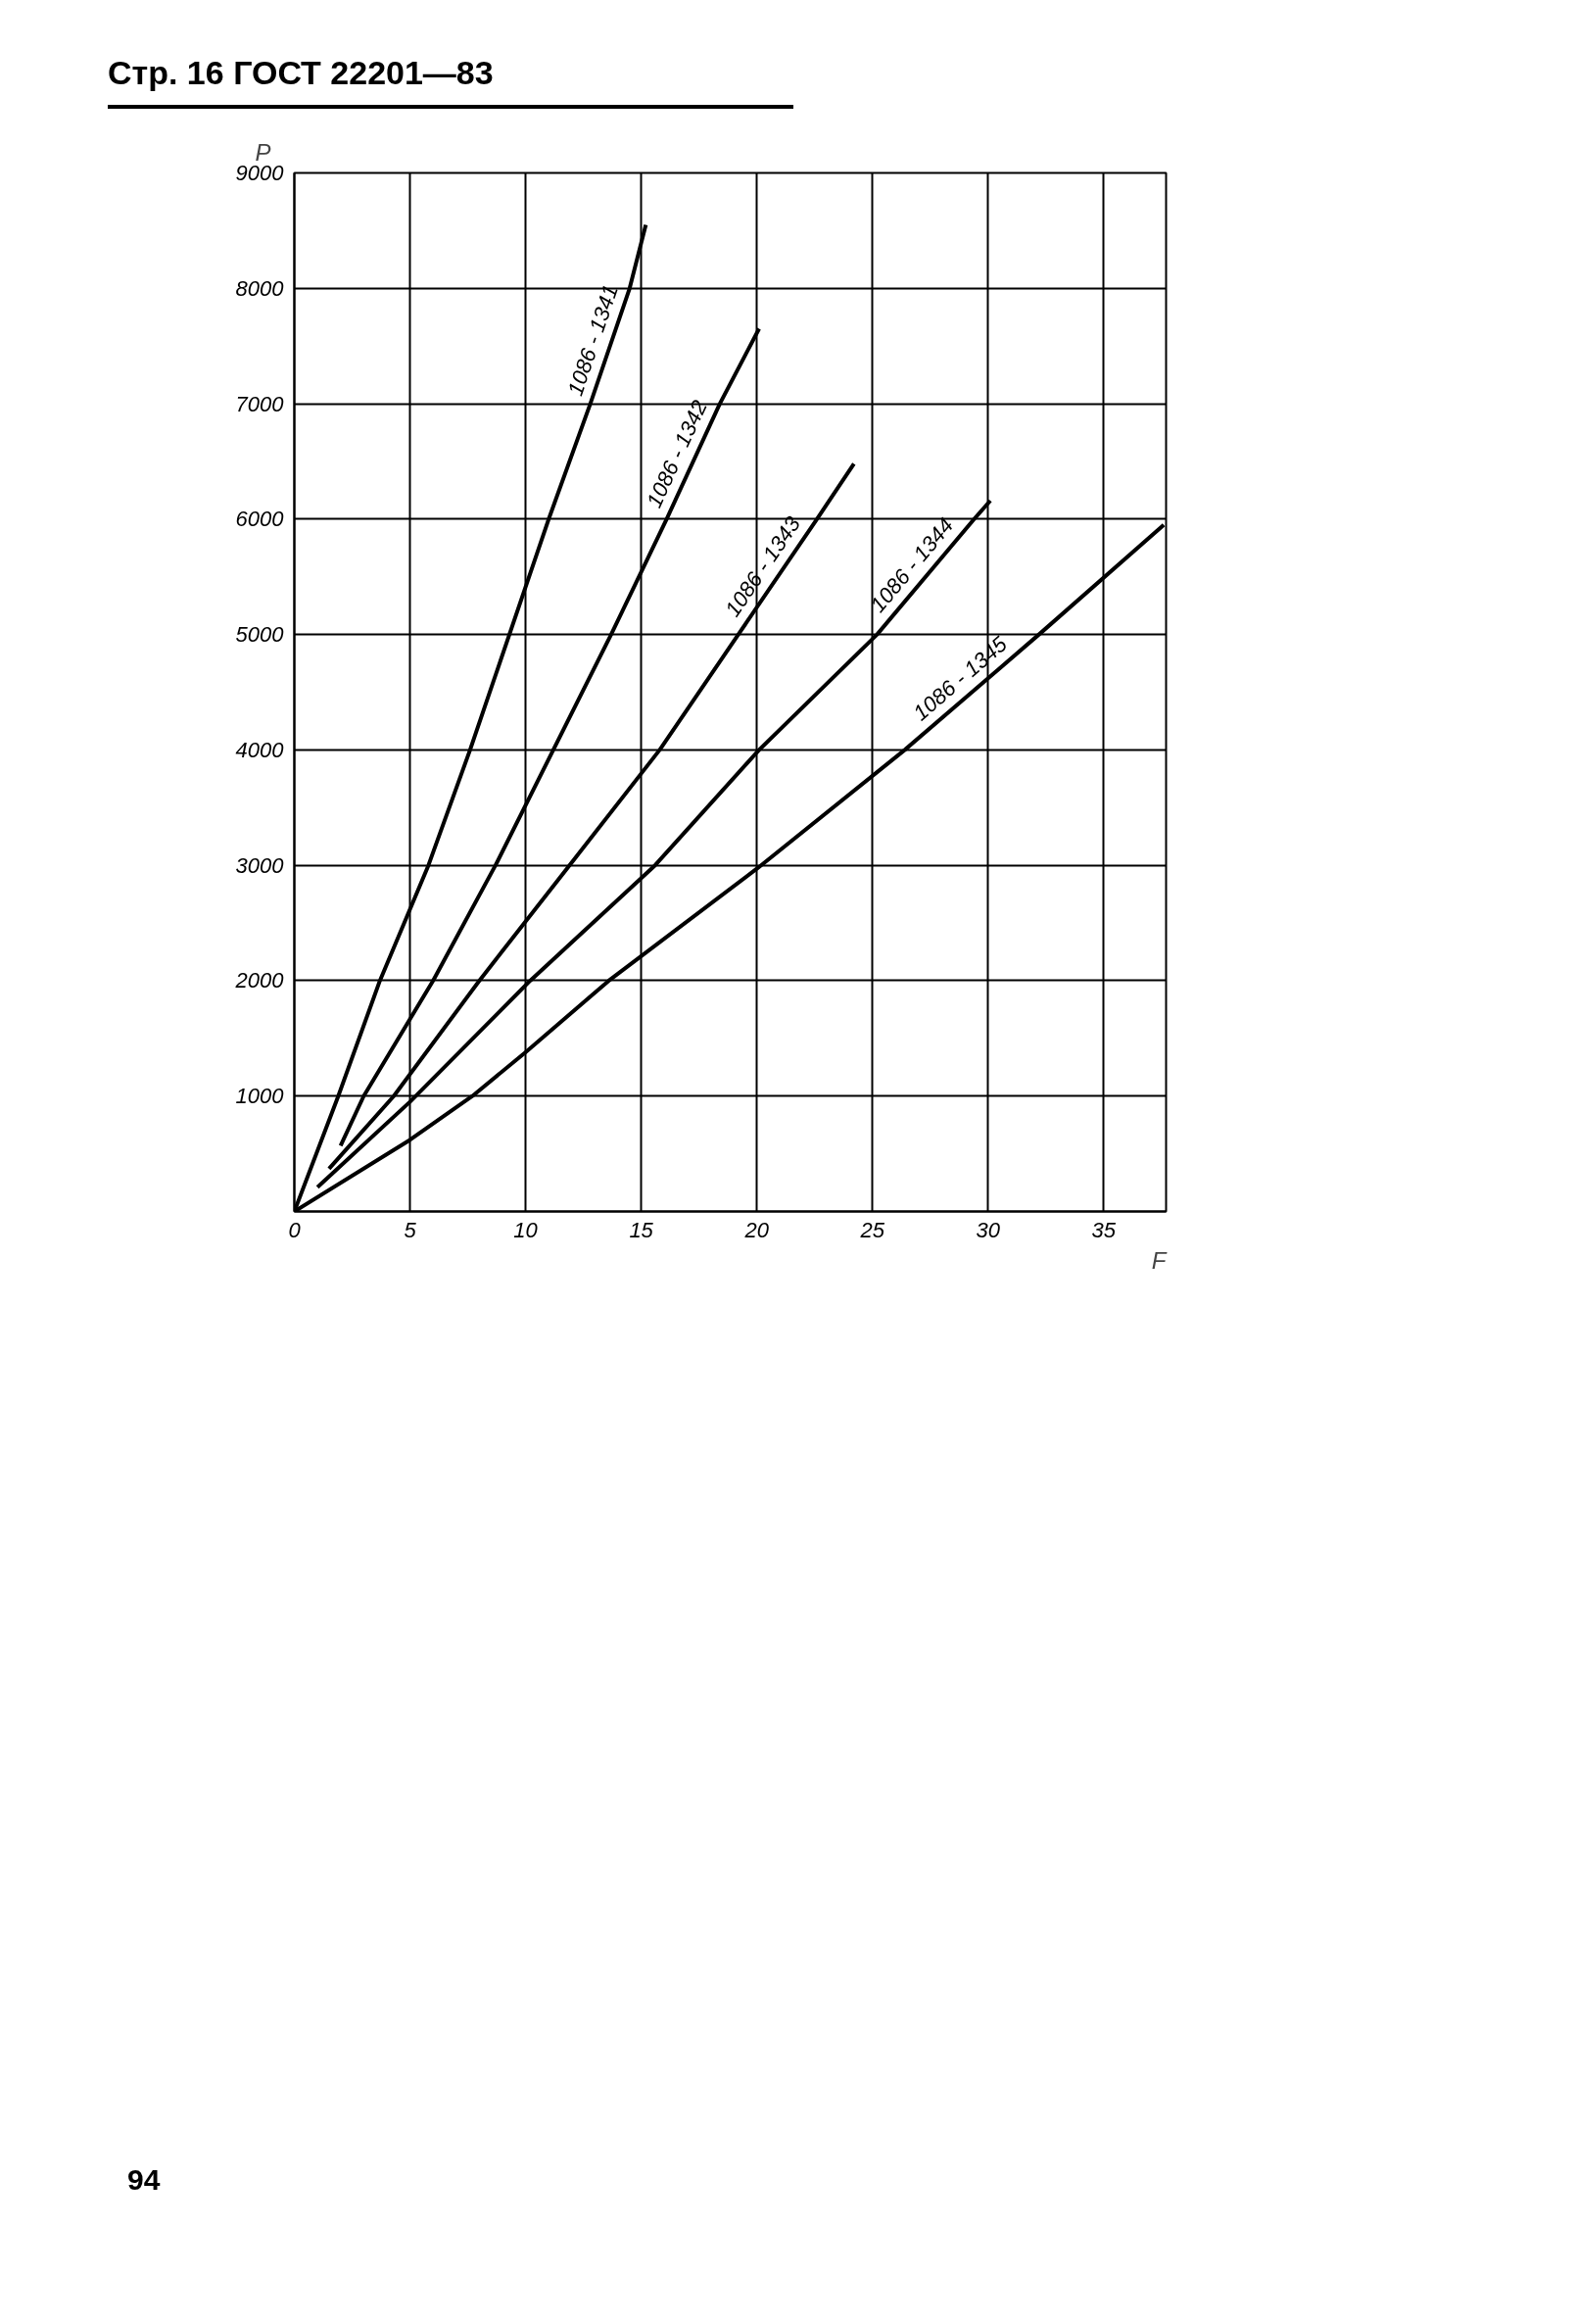 Image resolution: width=1576 pixels, height=2324 pixels. Describe the element at coordinates (872, 1229) in the screenshot. I see `x-tick-label: 25` at that location.